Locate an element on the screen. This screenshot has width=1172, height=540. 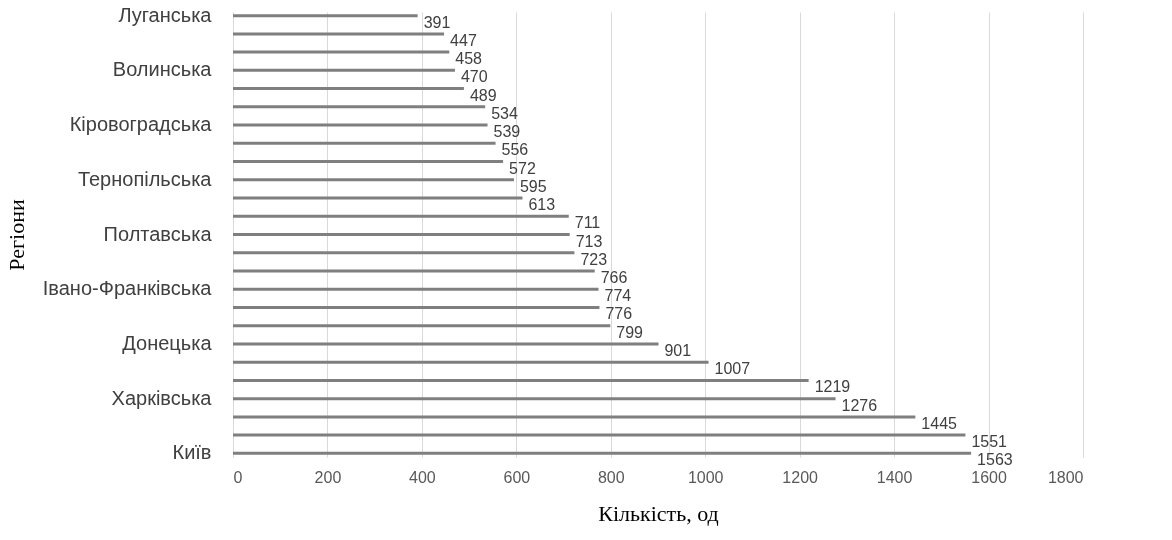
data-label: 572 is located at coordinates (522, 168).